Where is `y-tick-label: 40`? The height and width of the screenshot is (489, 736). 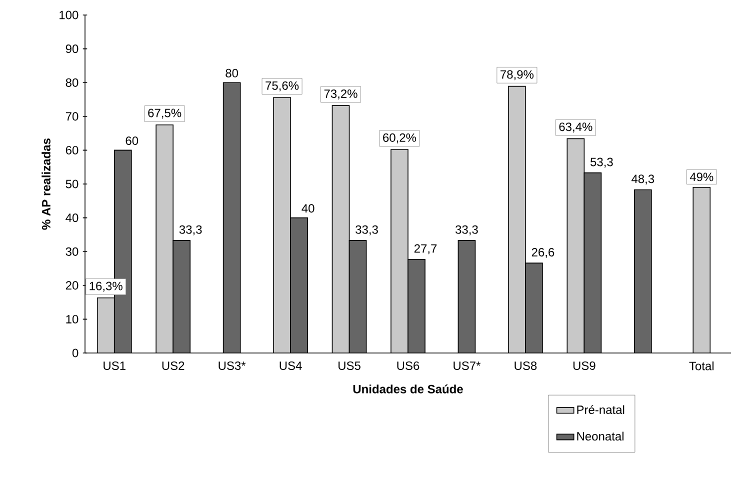
y-tick-label: 40 is located at coordinates (72, 218).